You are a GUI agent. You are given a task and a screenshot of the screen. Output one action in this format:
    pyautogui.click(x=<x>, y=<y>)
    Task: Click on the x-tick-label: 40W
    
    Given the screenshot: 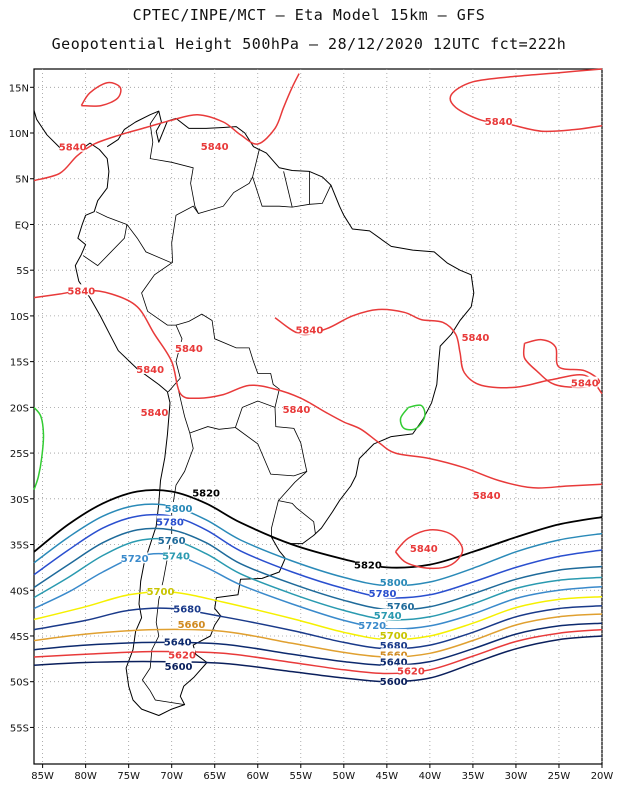 What is the action you would take?
    pyautogui.click(x=430, y=776)
    